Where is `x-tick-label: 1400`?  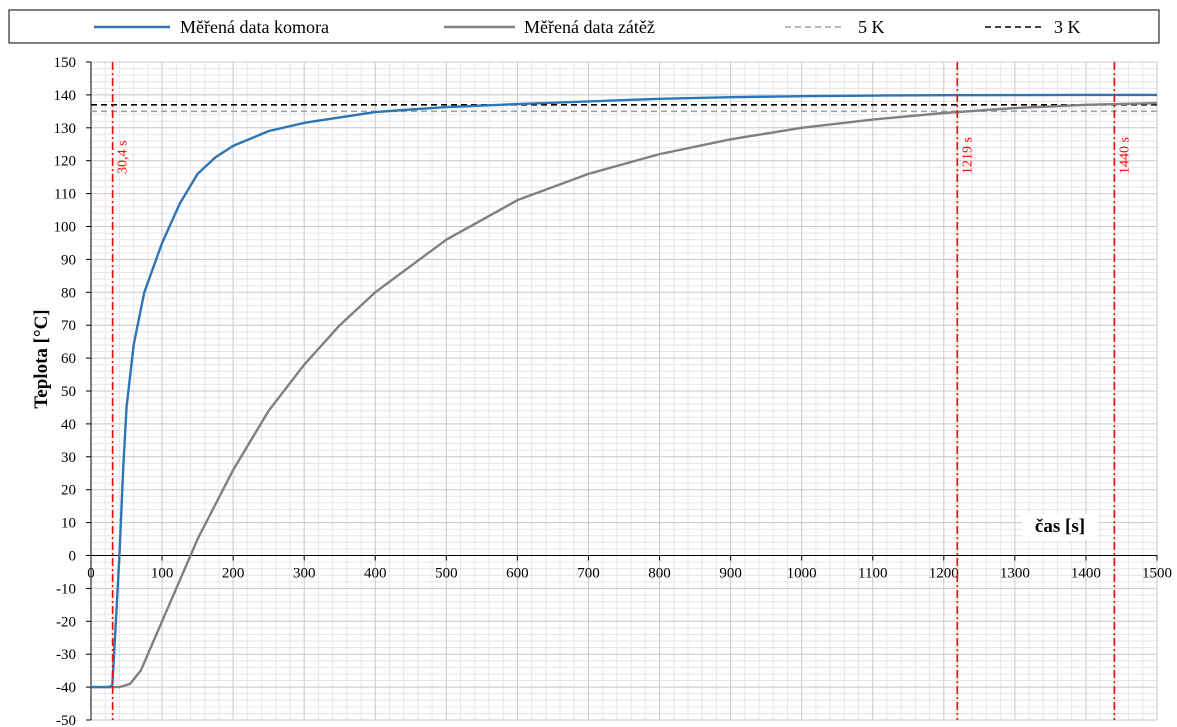
x-tick-label: 1400 is located at coordinates (1086, 574).